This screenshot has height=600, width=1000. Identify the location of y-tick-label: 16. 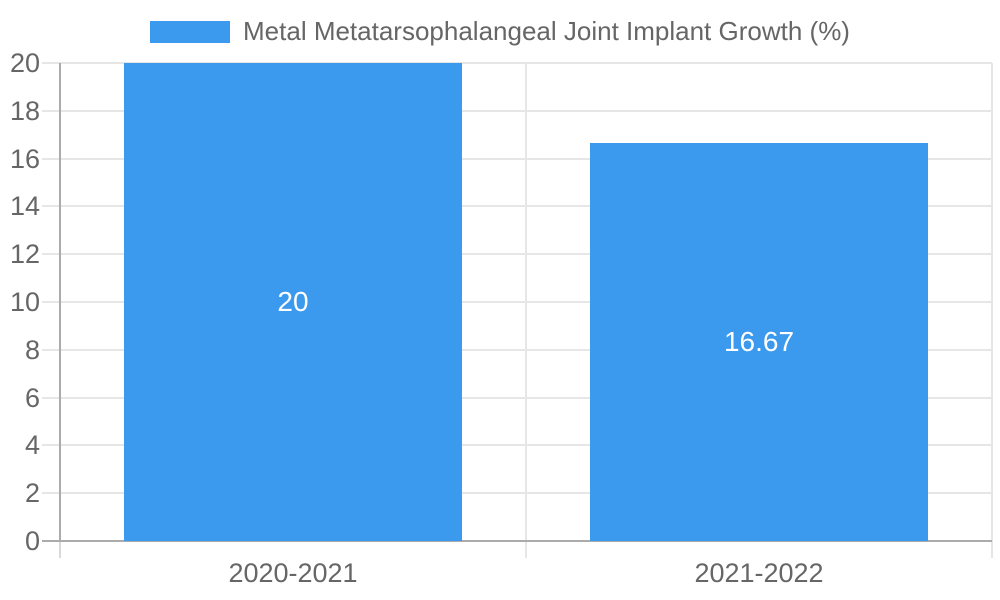
(24, 159).